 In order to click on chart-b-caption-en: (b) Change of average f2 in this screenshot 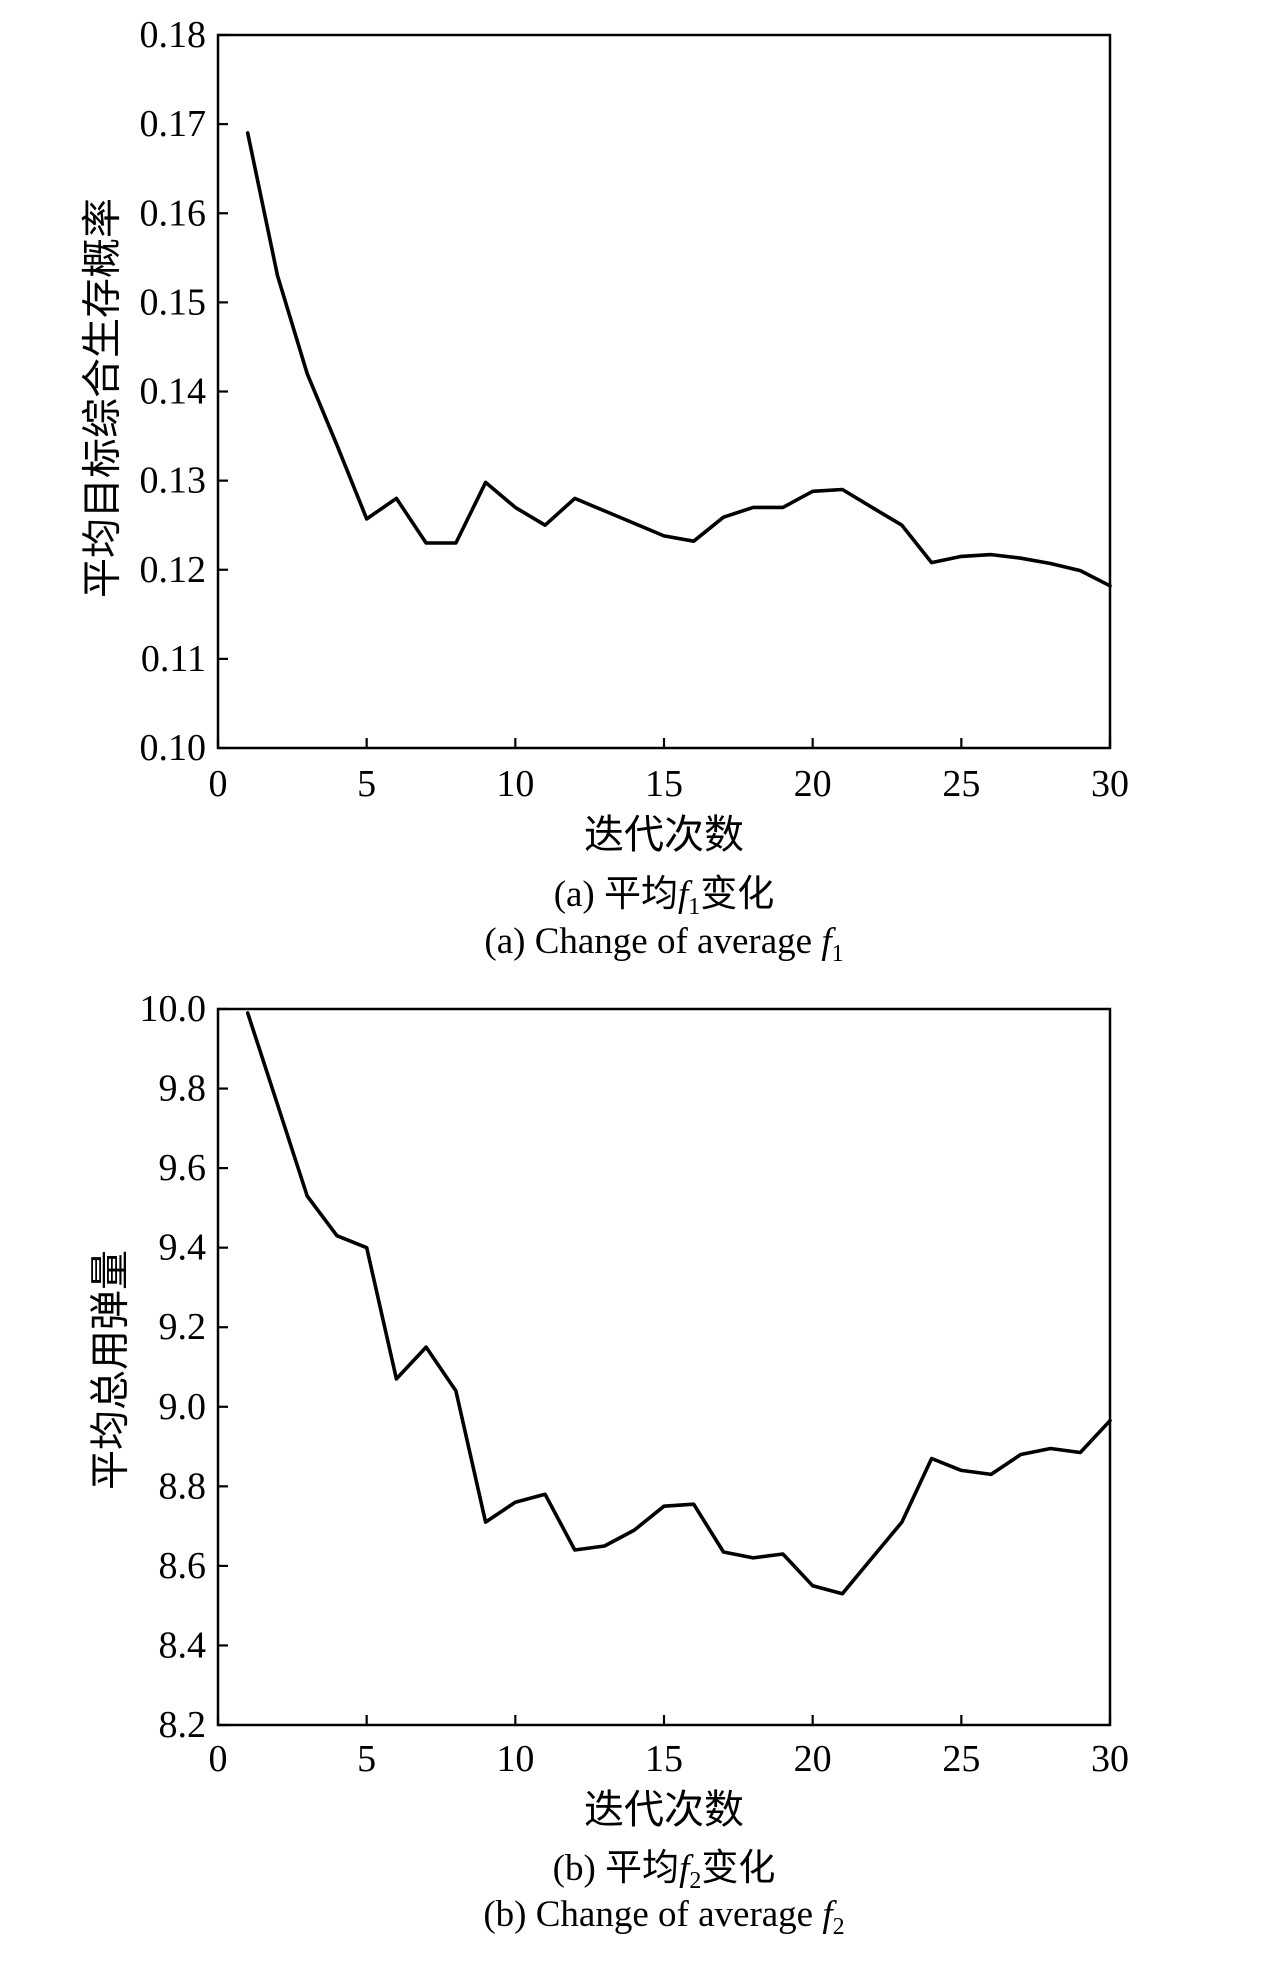, I will do `click(663, 1917)`.